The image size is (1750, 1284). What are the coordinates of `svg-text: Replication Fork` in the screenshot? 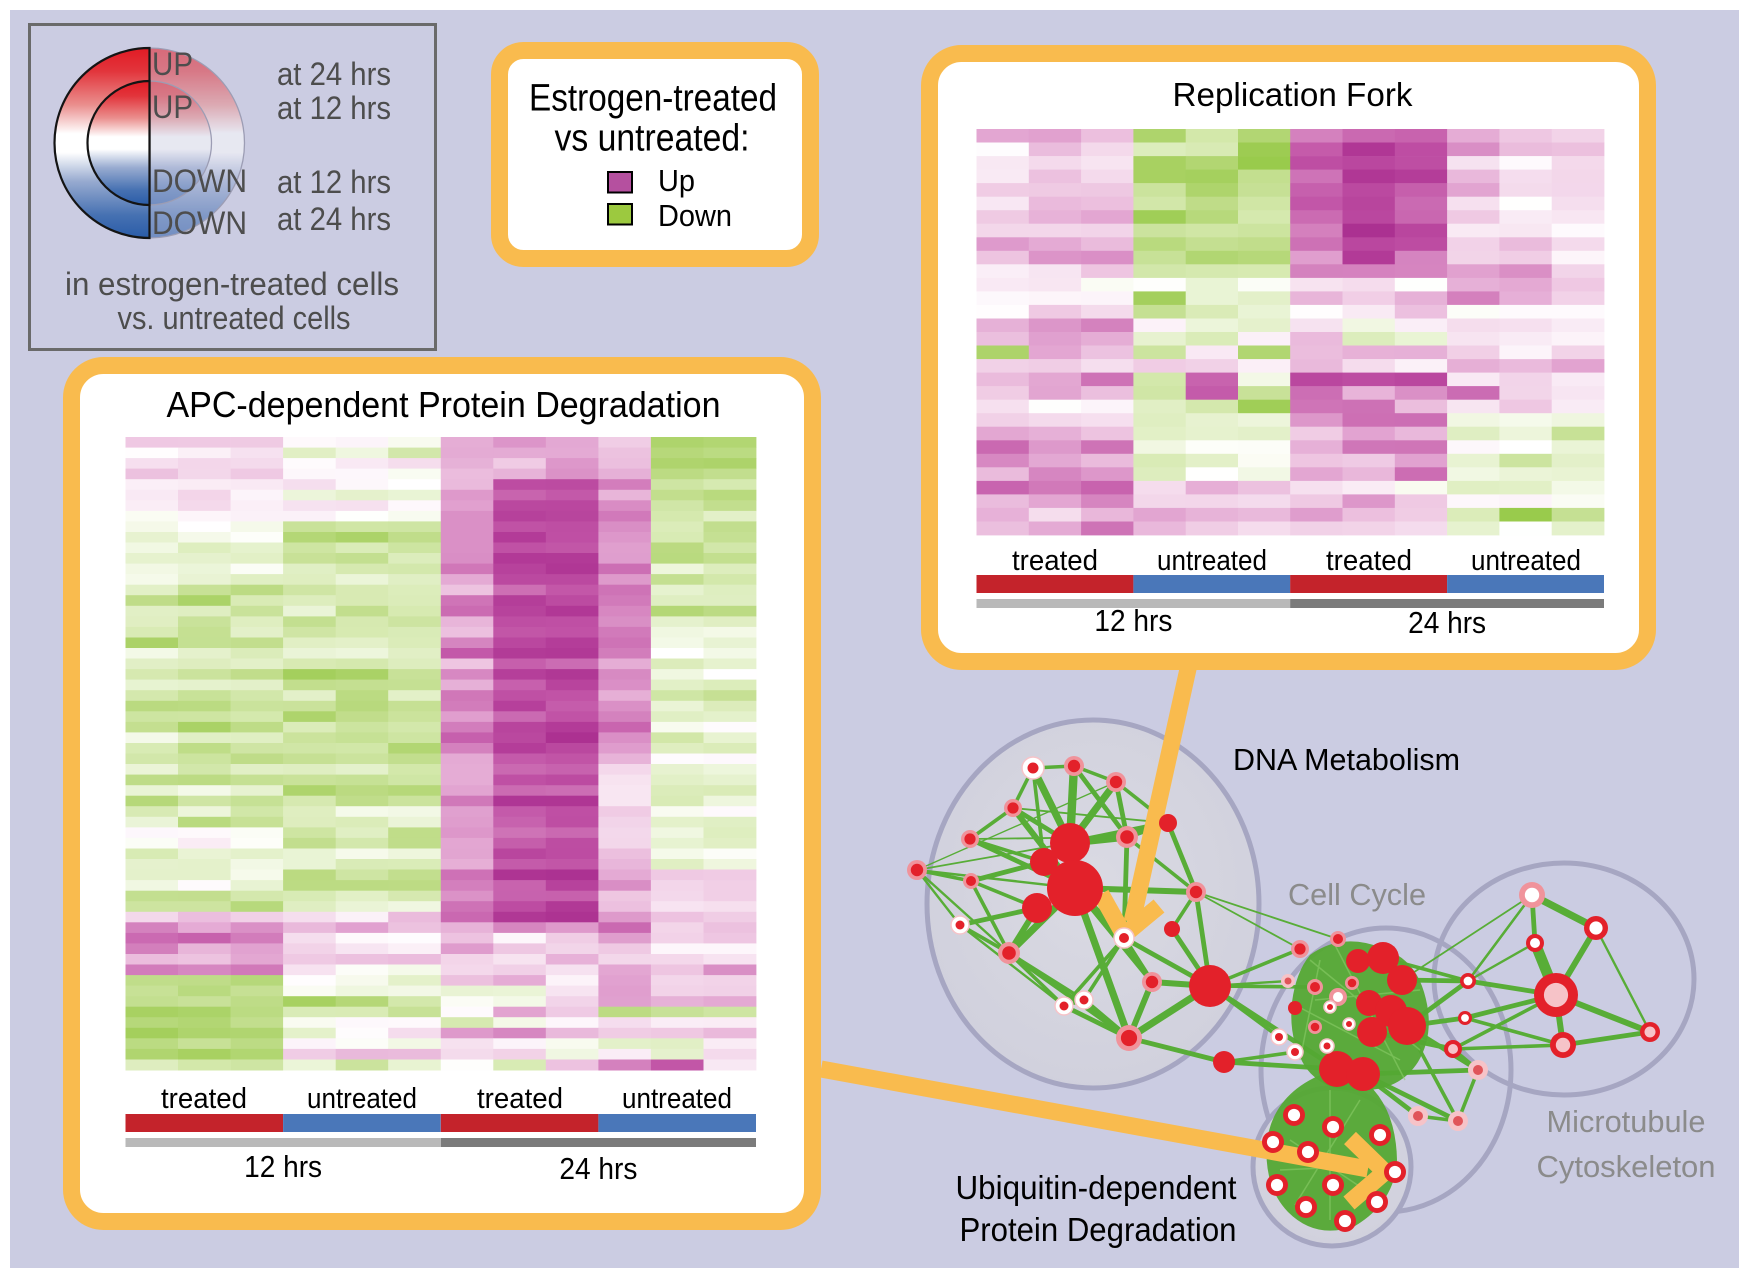 It's located at (1293, 94).